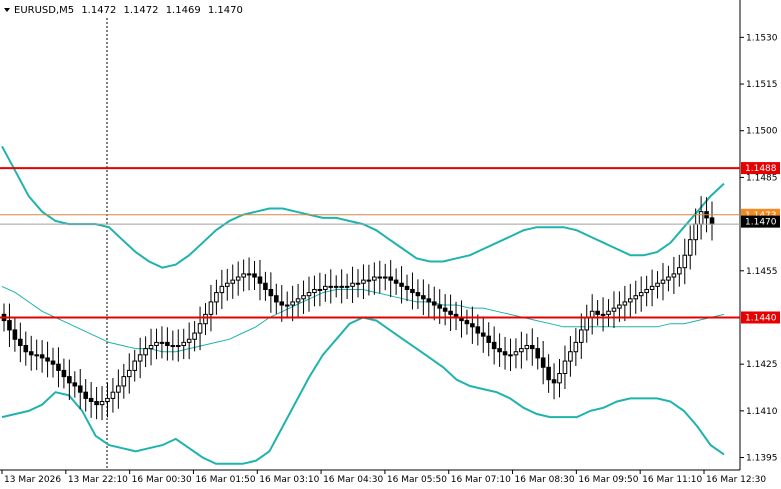 This screenshot has height=489, width=781. What do you see at coordinates (481, 480) in the screenshot?
I see `time-tick-label: 16 Mar 07:10` at bounding box center [481, 480].